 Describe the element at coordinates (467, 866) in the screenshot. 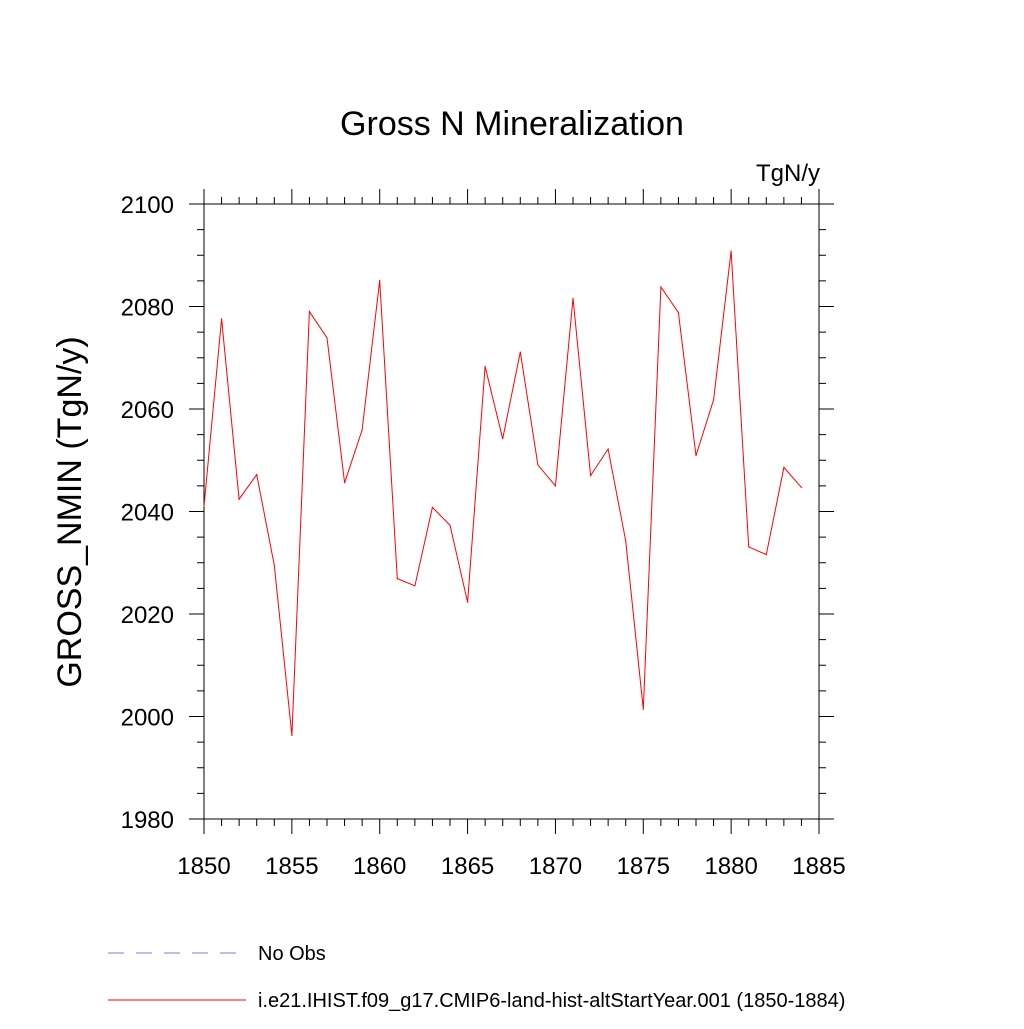

I see `x-tick-label: 1865` at that location.